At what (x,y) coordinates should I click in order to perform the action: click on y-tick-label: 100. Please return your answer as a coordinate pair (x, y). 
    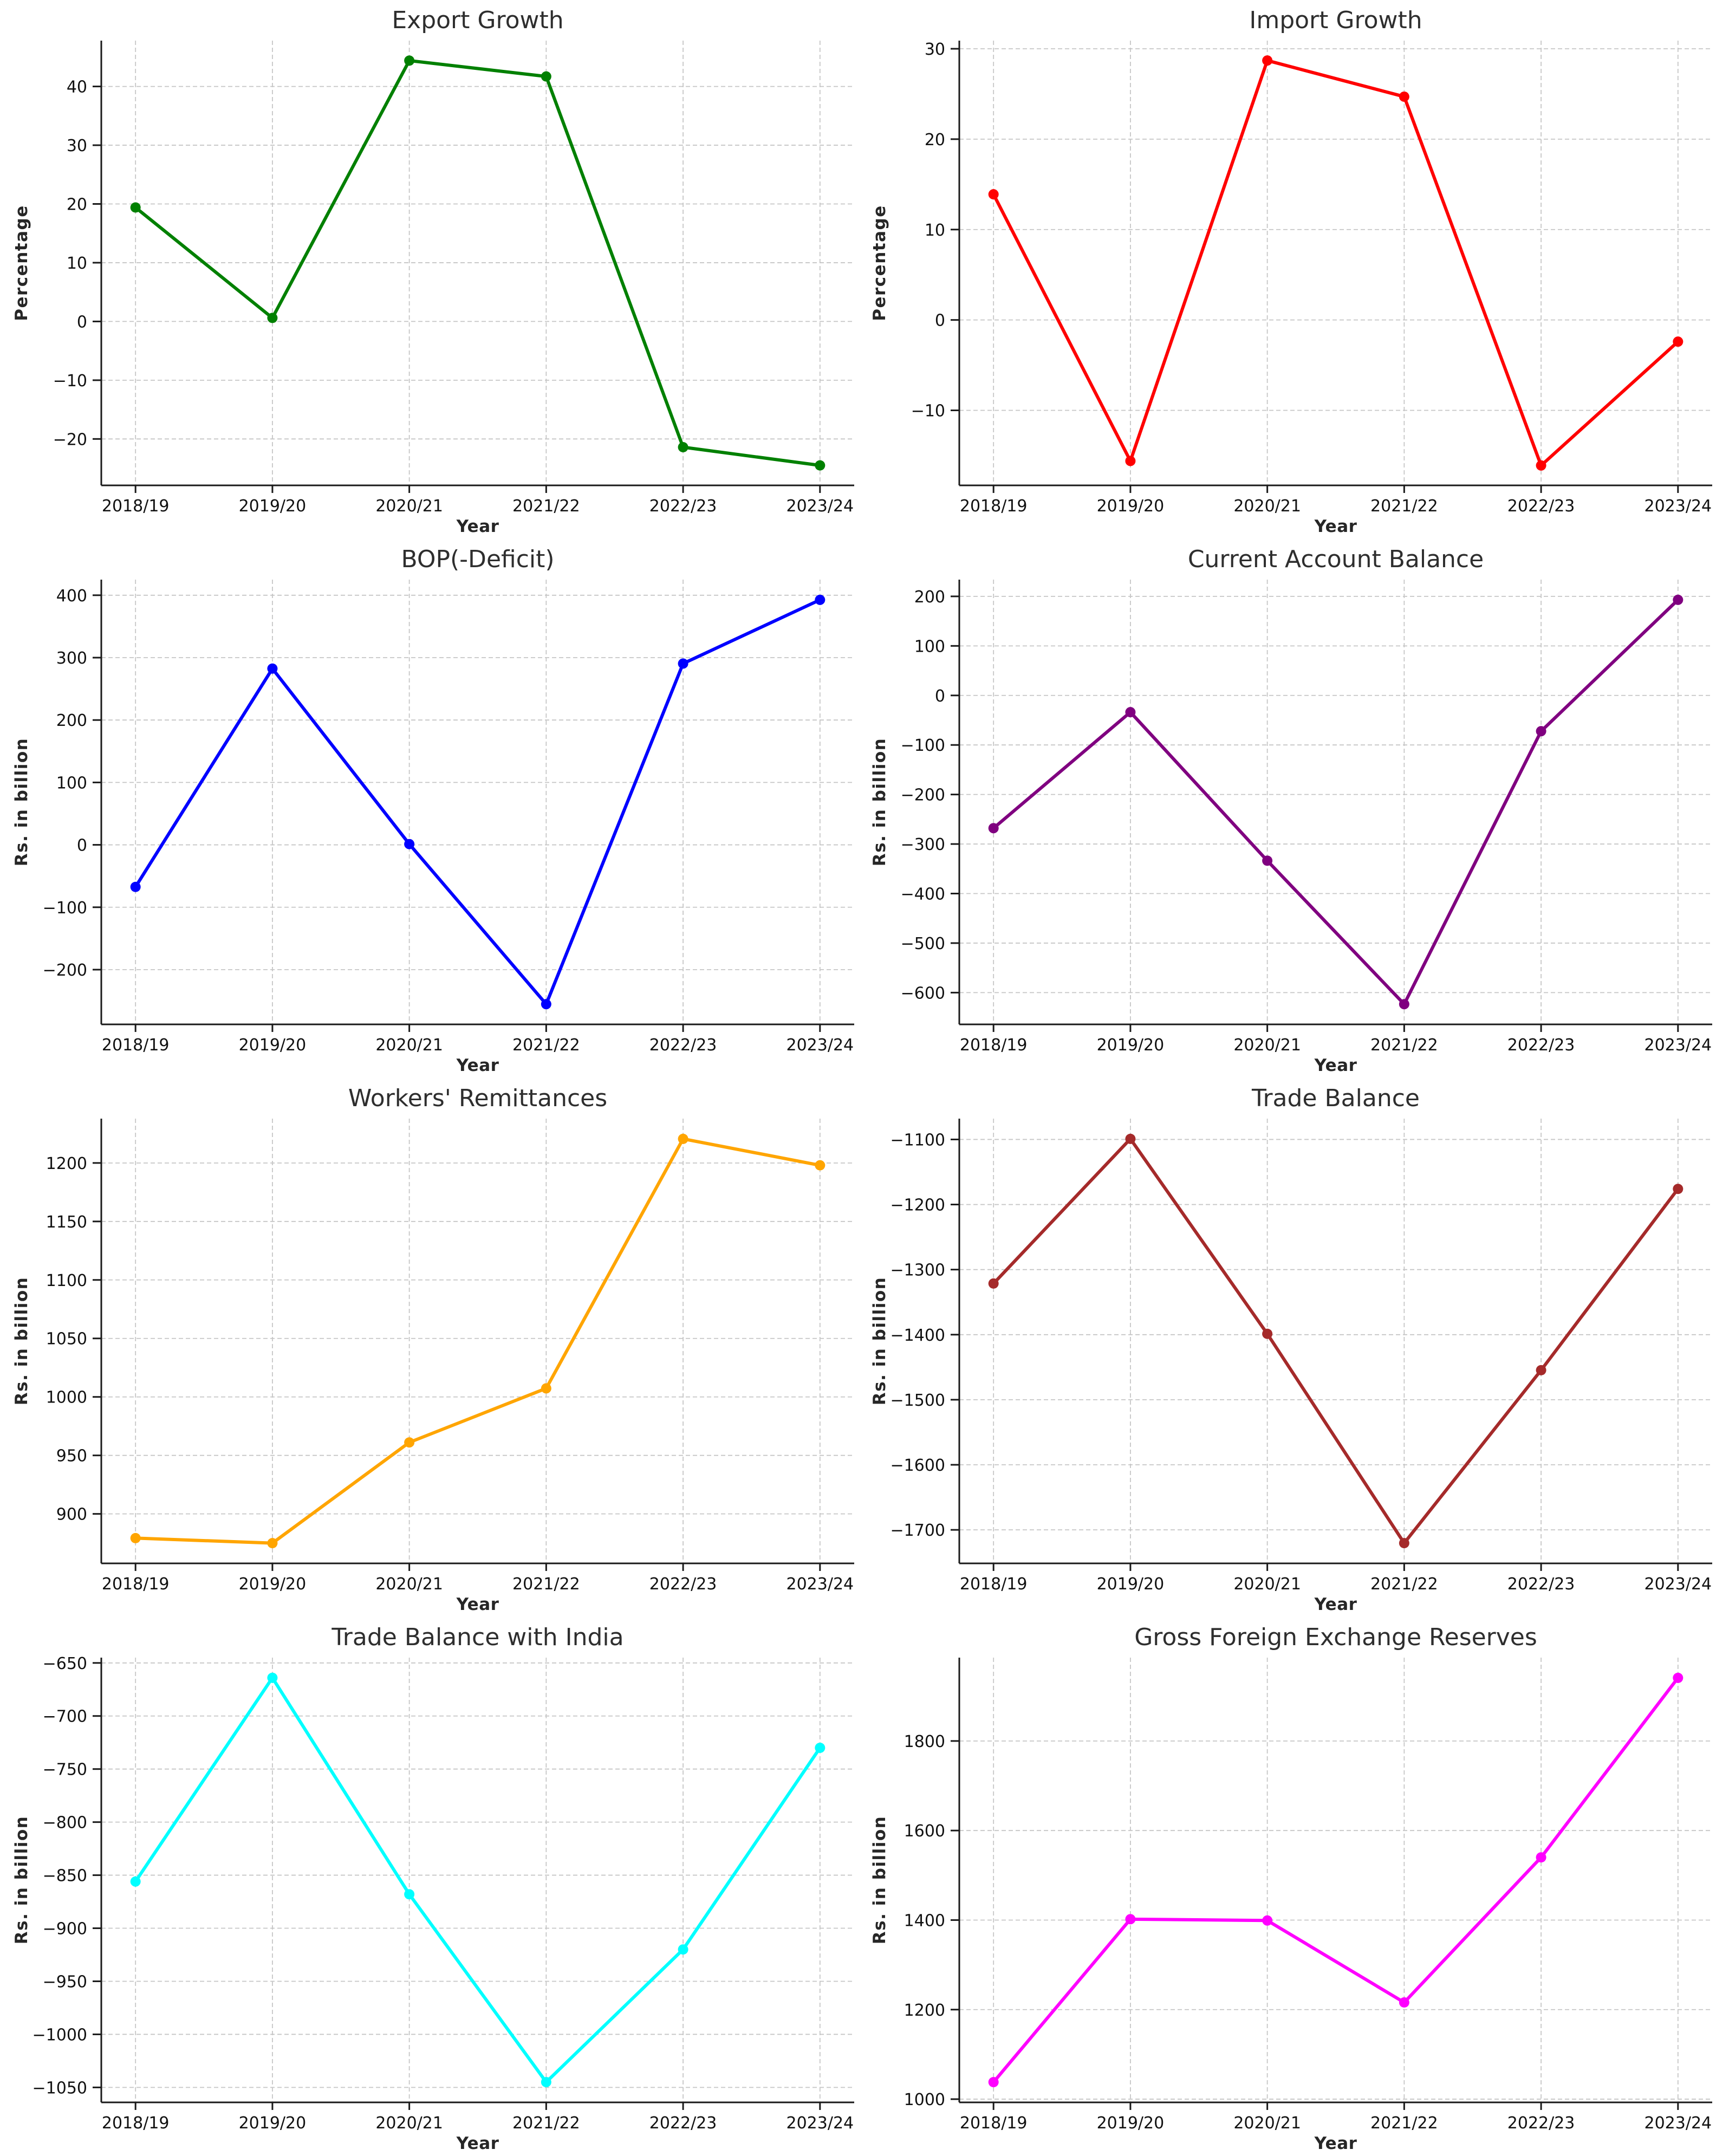
    Looking at the image, I should click on (71, 783).